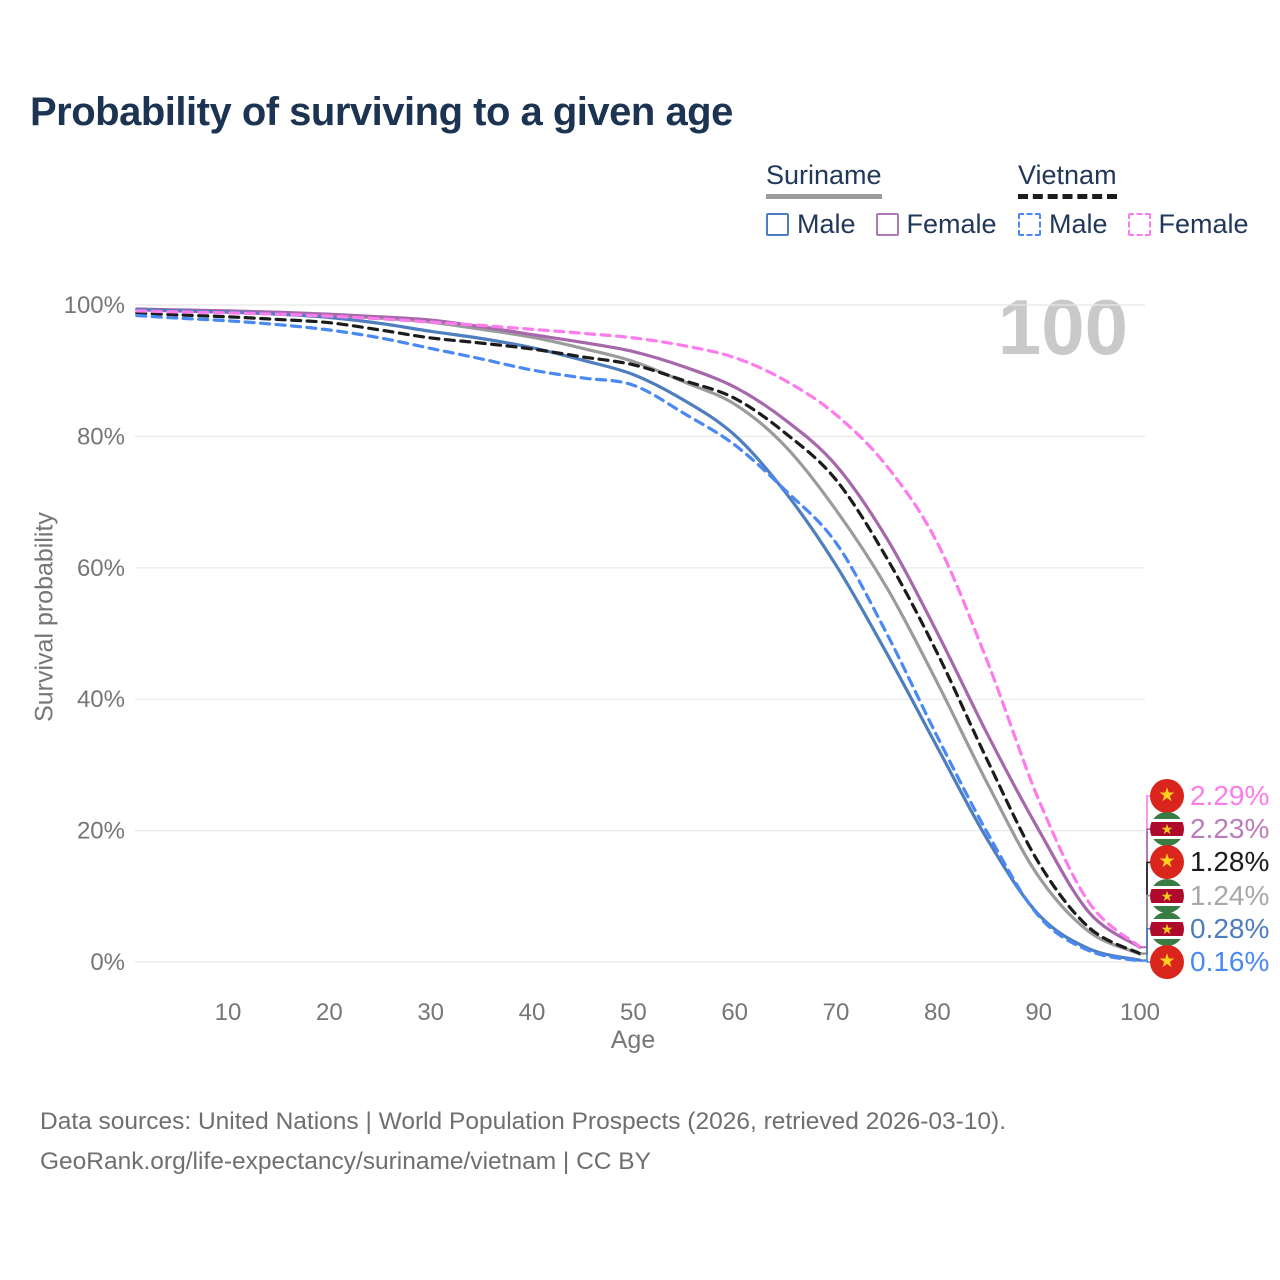  What do you see at coordinates (228, 1012) in the screenshot?
I see `x-tick-label: 10` at bounding box center [228, 1012].